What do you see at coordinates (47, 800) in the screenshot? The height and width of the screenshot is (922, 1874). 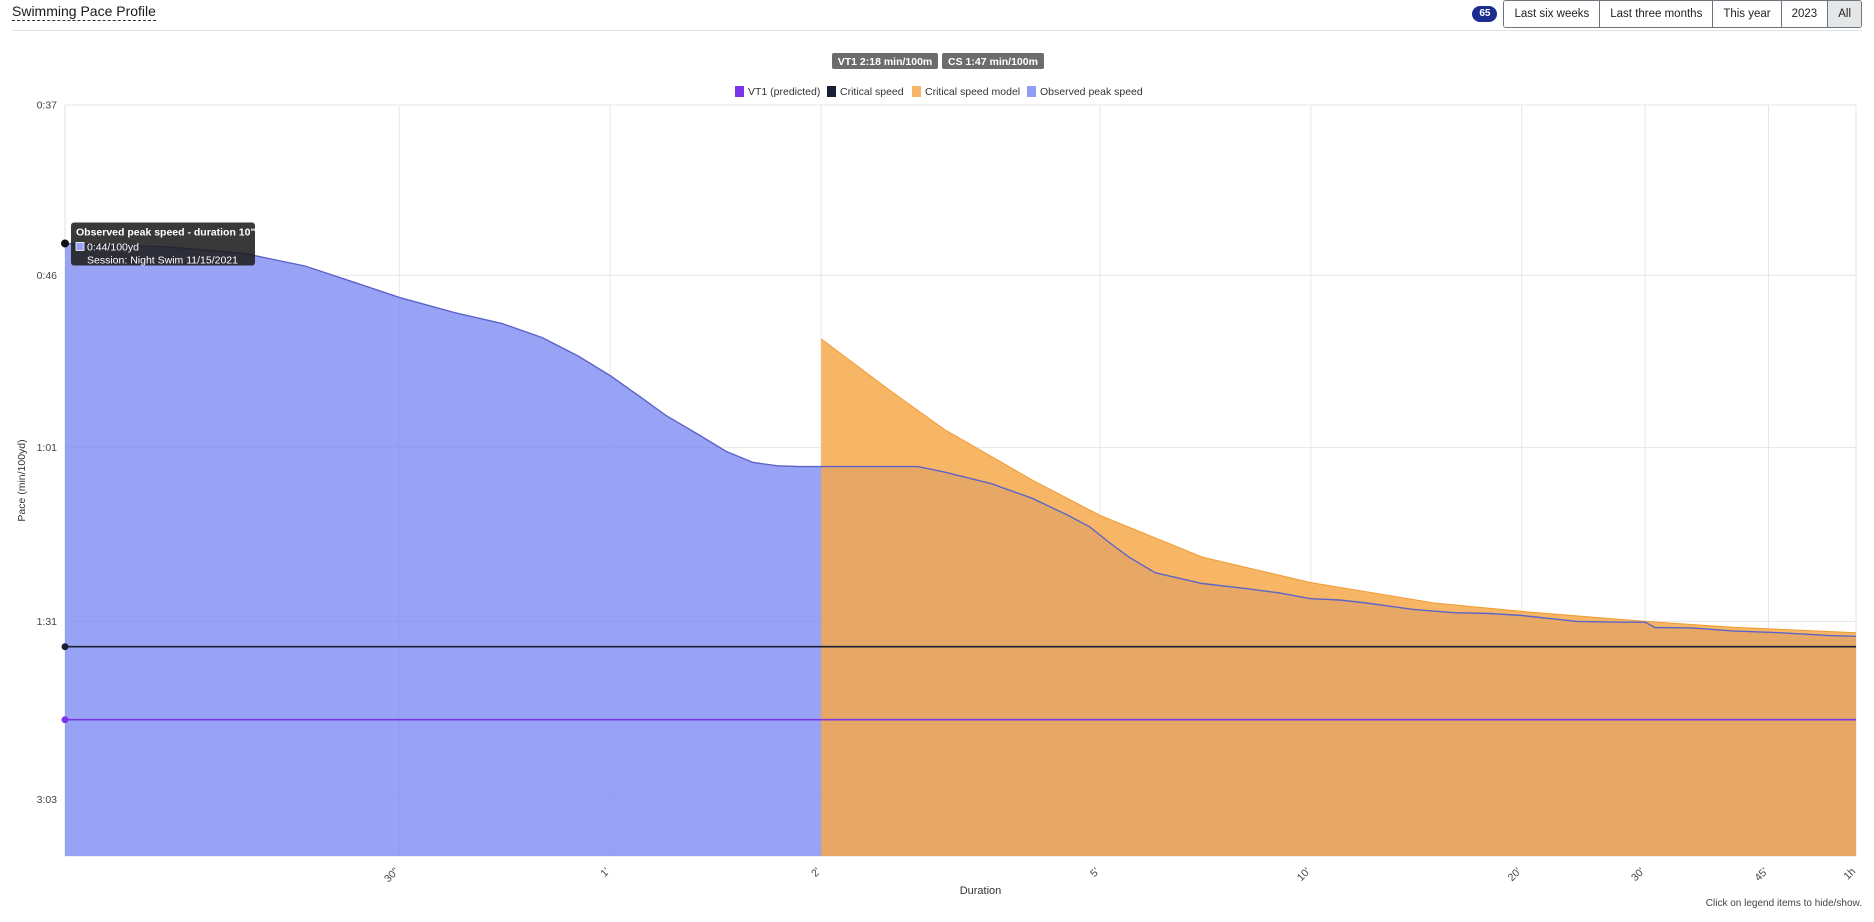 I see `y-tick-label: 3:03` at bounding box center [47, 800].